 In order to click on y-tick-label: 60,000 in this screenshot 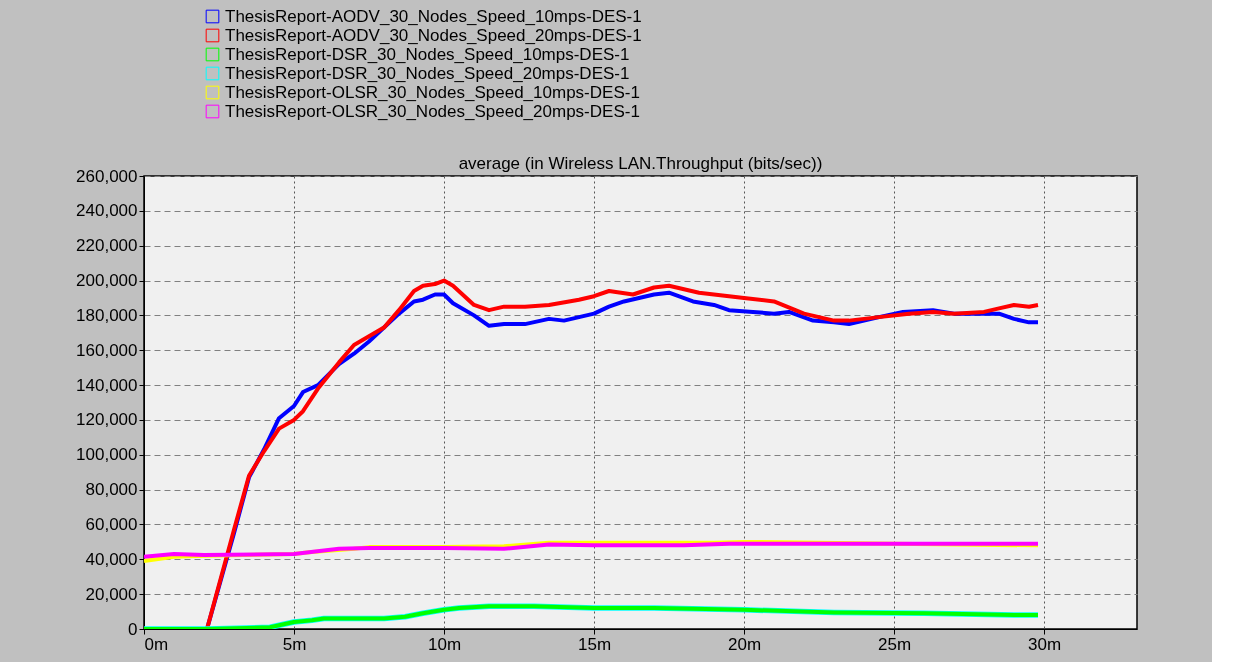, I will do `click(111, 524)`.